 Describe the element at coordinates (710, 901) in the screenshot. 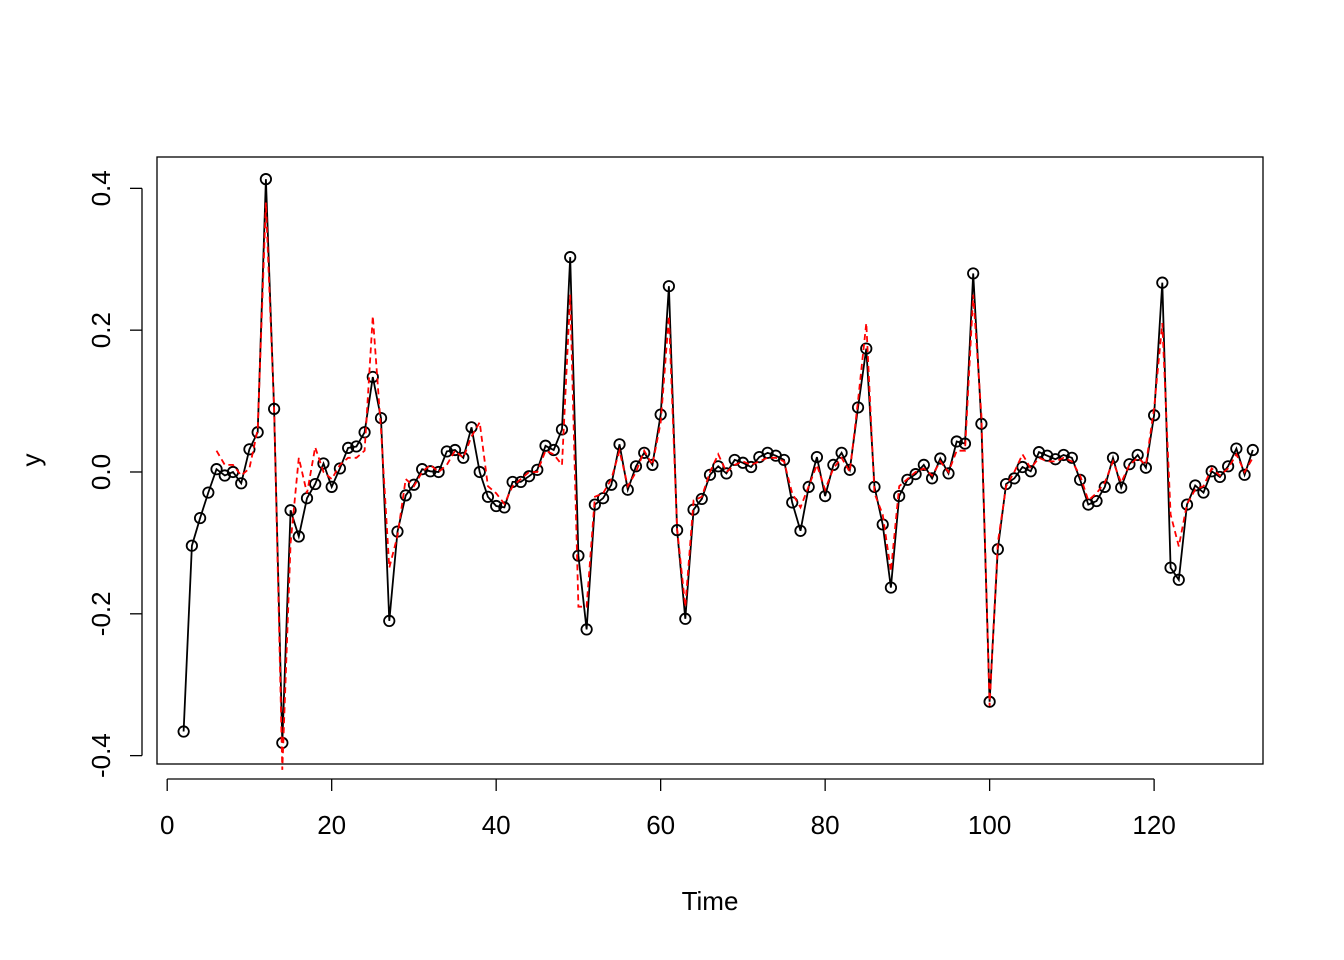

I see `x-axis-label: Time` at that location.